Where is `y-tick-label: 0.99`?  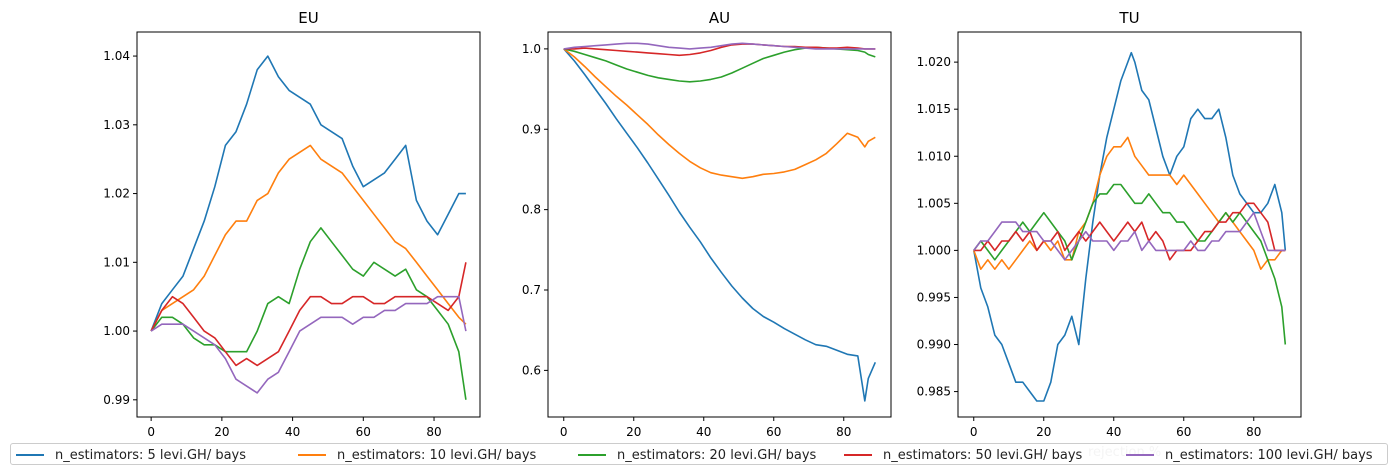 y-tick-label: 0.99 is located at coordinates (116, 400).